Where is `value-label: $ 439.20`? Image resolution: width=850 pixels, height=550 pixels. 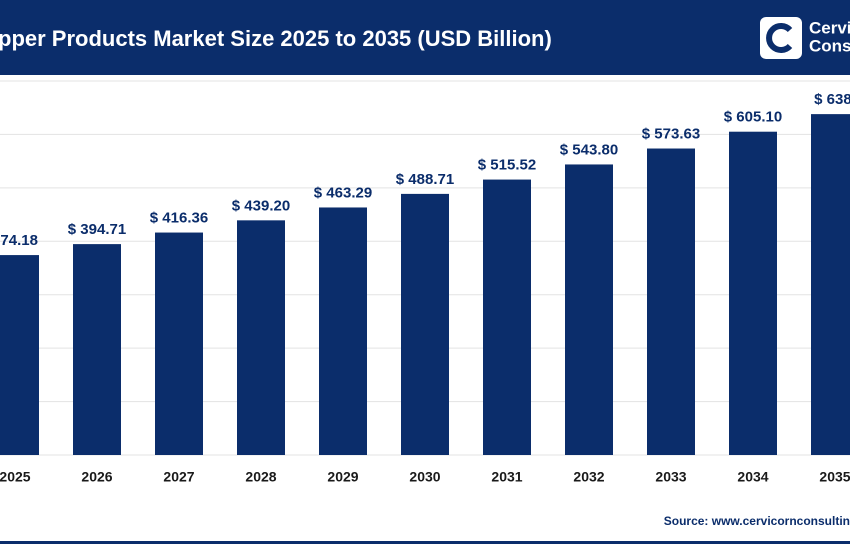 value-label: $ 439.20 is located at coordinates (261, 205).